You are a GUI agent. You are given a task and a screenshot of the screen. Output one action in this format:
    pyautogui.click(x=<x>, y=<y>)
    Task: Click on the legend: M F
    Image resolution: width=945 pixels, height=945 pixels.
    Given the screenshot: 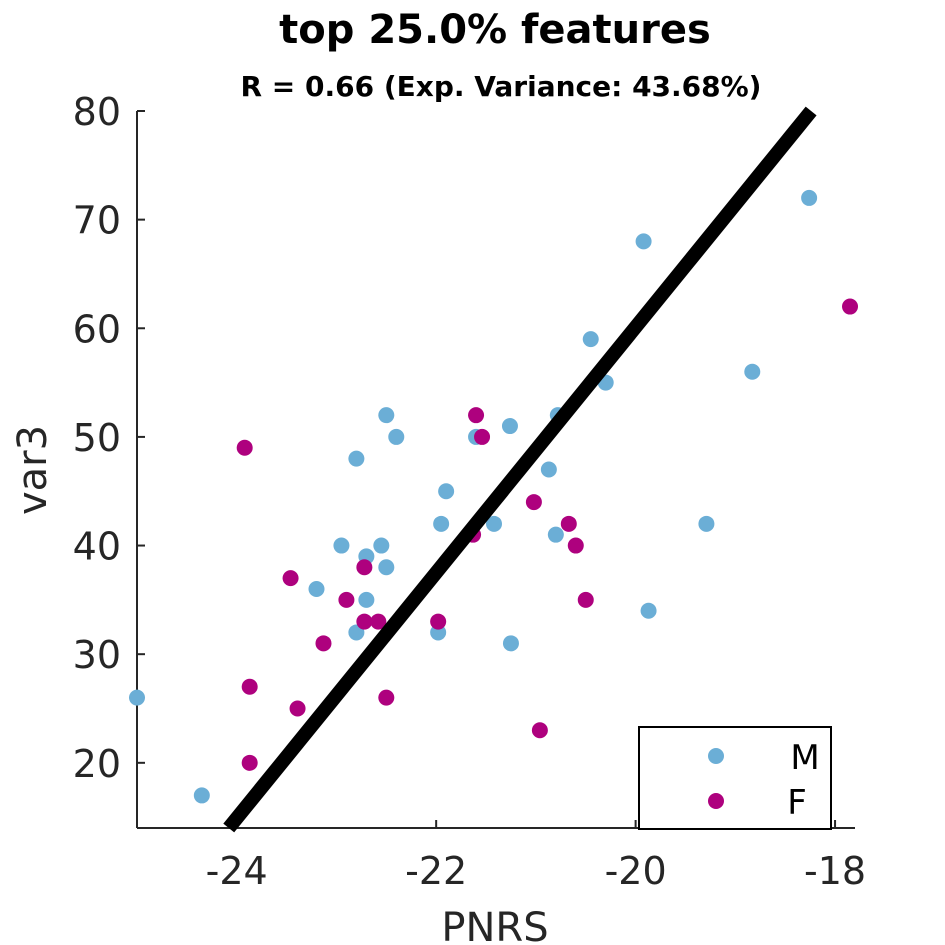 What is the action you would take?
    pyautogui.click(x=735, y=778)
    